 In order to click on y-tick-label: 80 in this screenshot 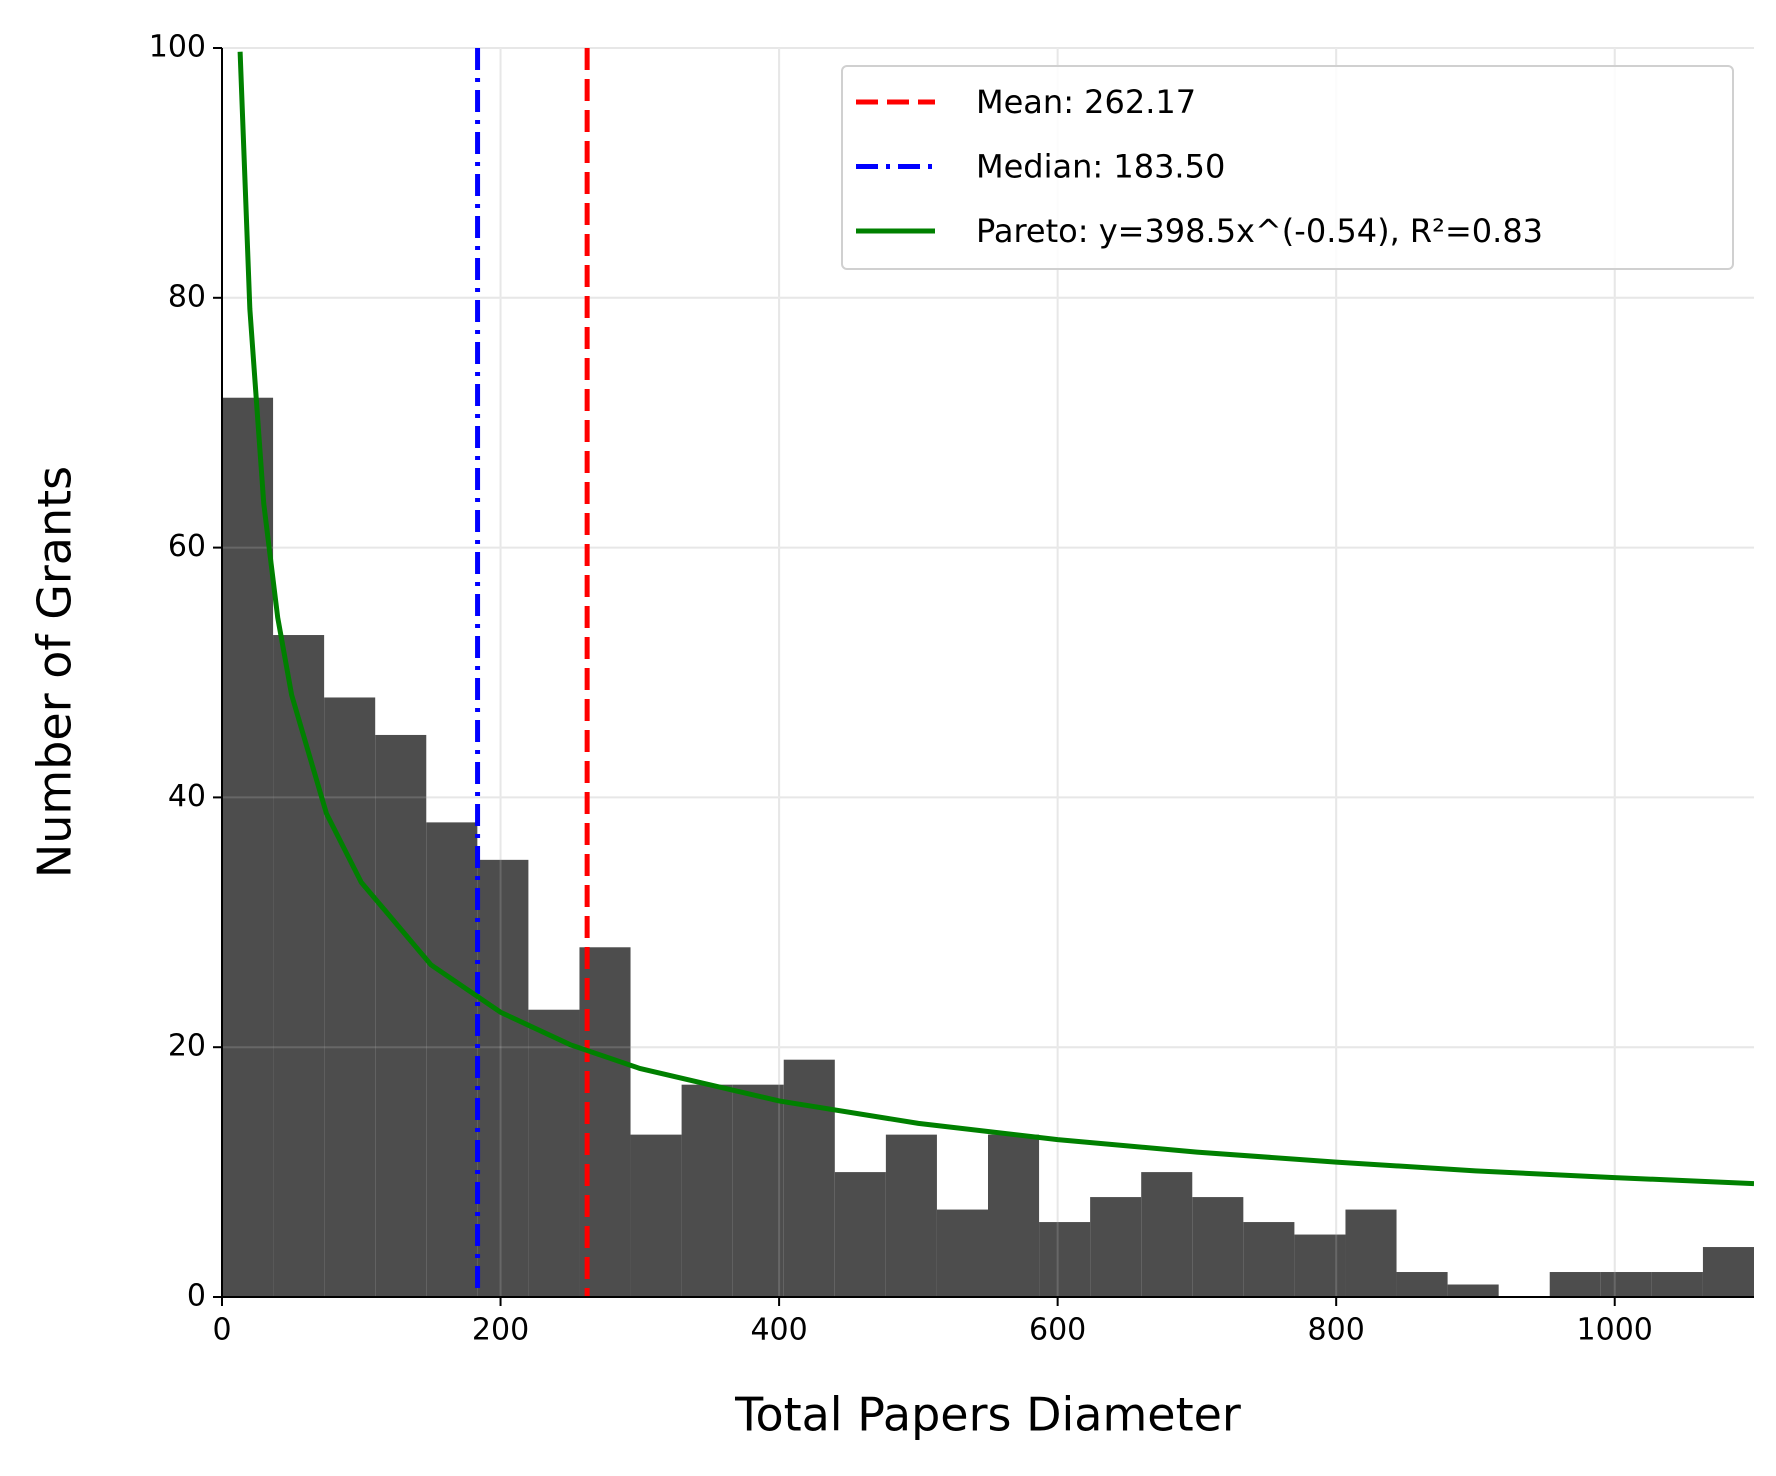, I will do `click(187, 296)`.